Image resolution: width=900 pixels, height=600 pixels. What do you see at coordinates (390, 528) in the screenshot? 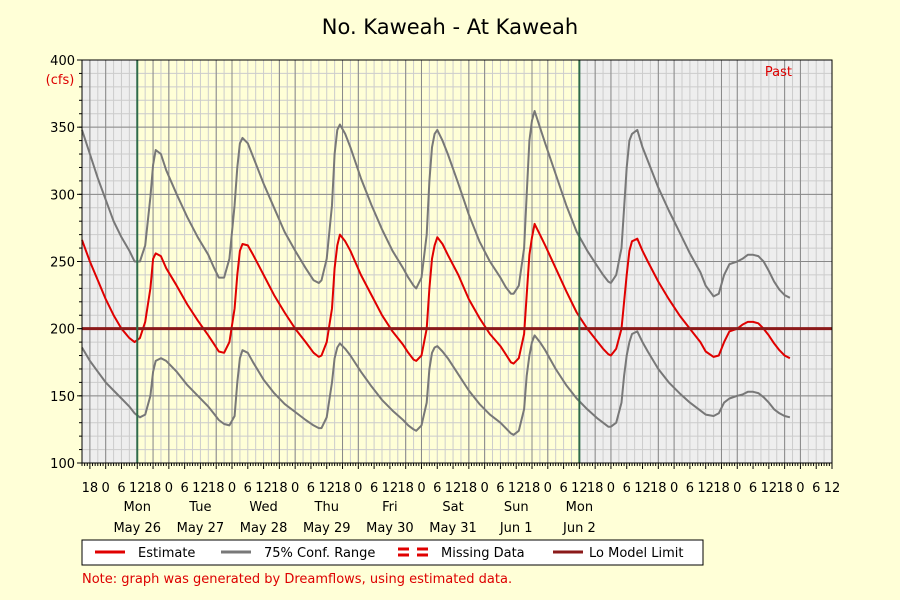
I see `x-date-label: May 30` at bounding box center [390, 528].